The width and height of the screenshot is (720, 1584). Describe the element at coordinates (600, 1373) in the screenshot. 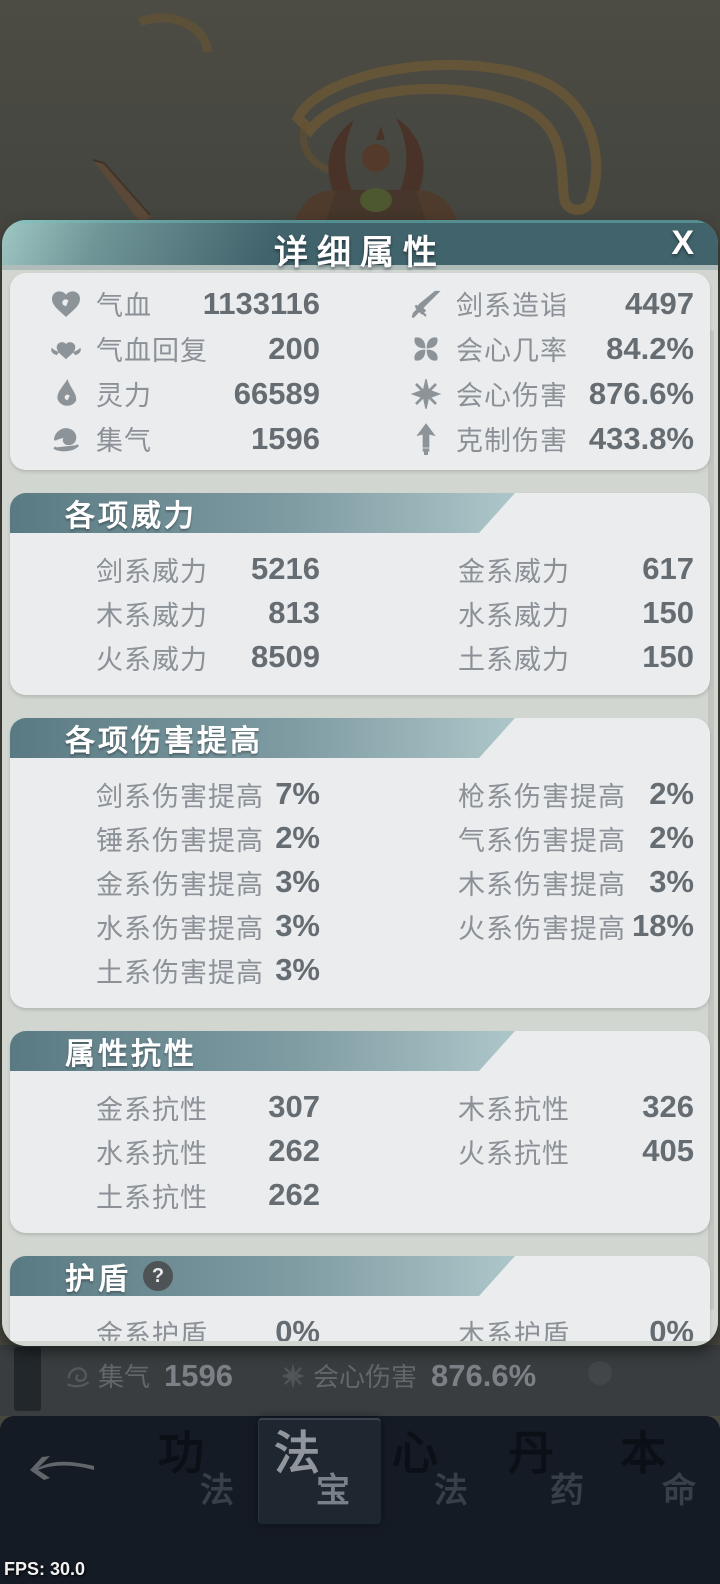

I see `underlying-button-edge` at that location.